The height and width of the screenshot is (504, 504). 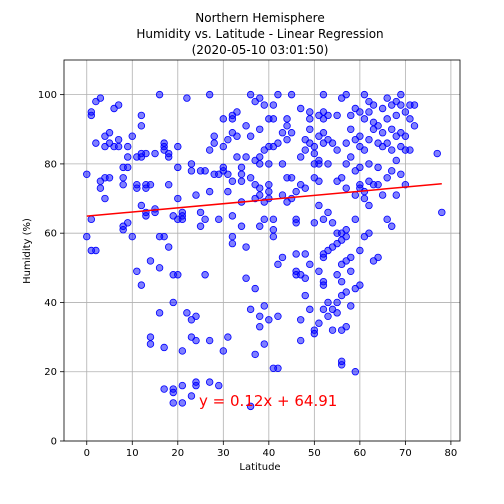 What do you see at coordinates (268, 401) in the screenshot?
I see `regression-equation: y = 0.12x + 64.91` at bounding box center [268, 401].